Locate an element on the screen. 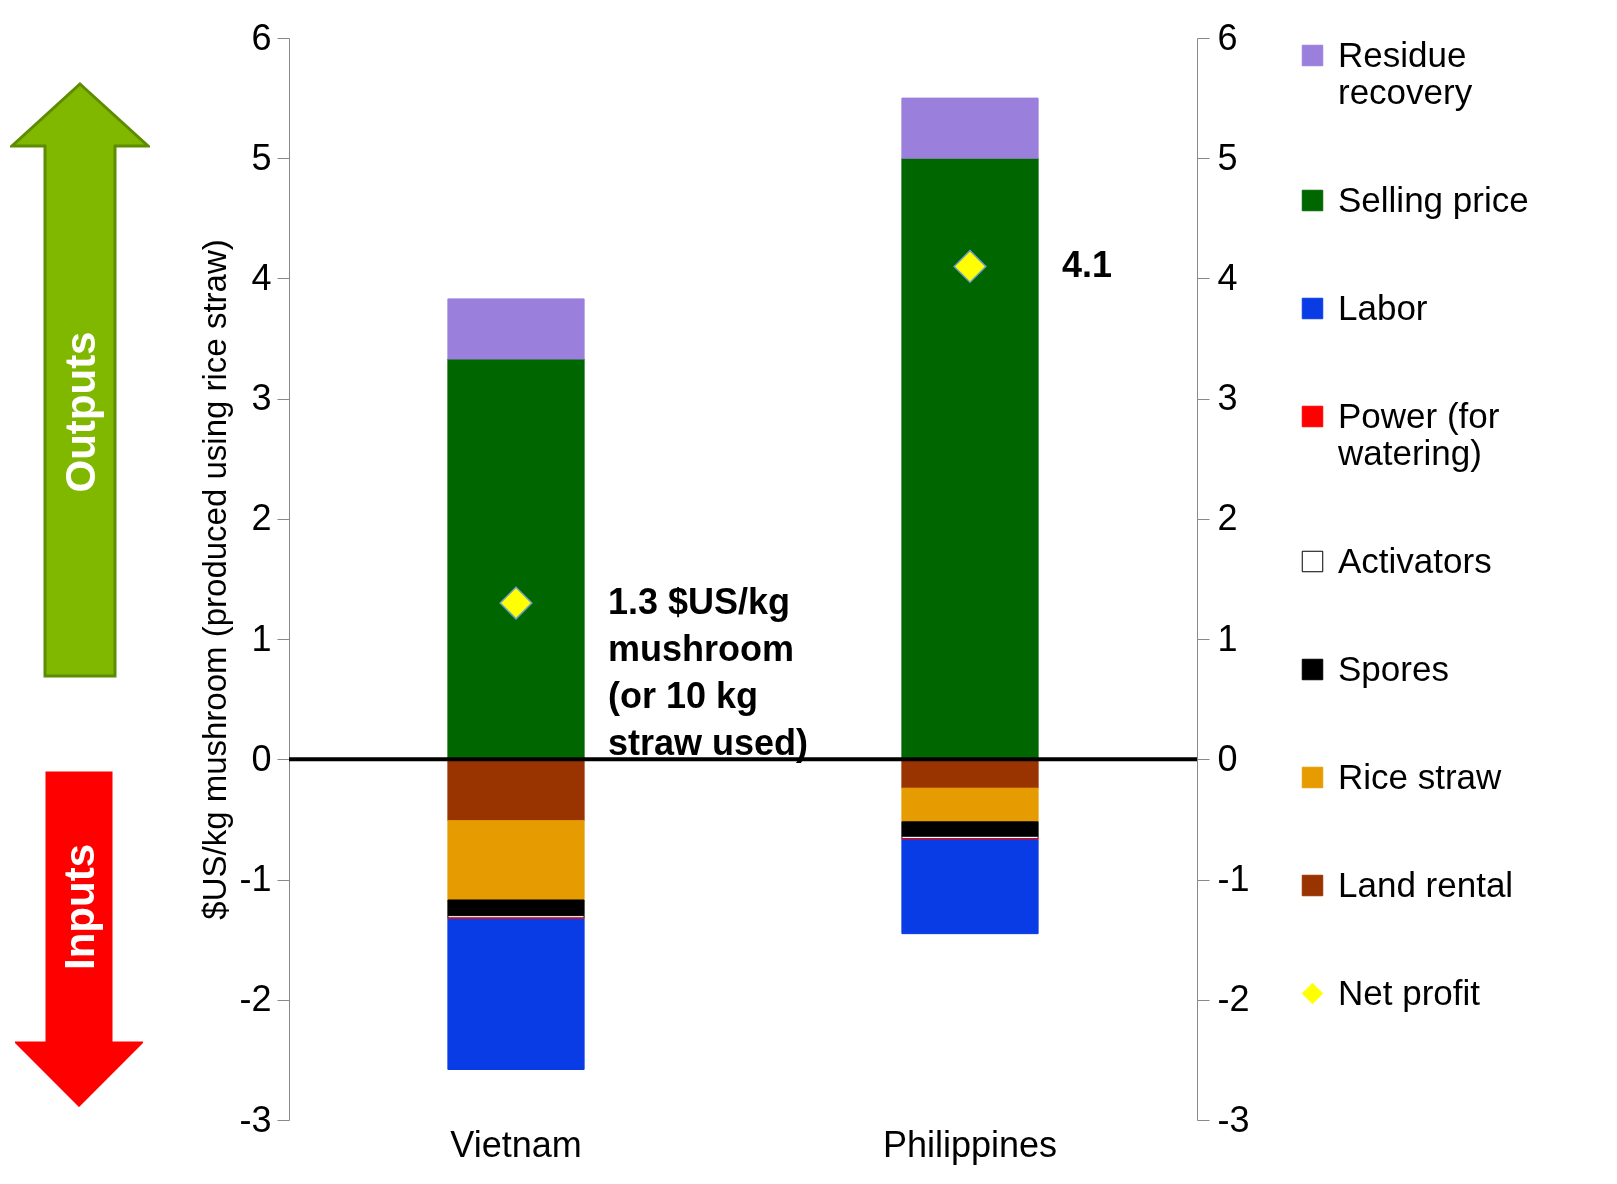  y2-tick-label: 6 is located at coordinates (1227, 37).